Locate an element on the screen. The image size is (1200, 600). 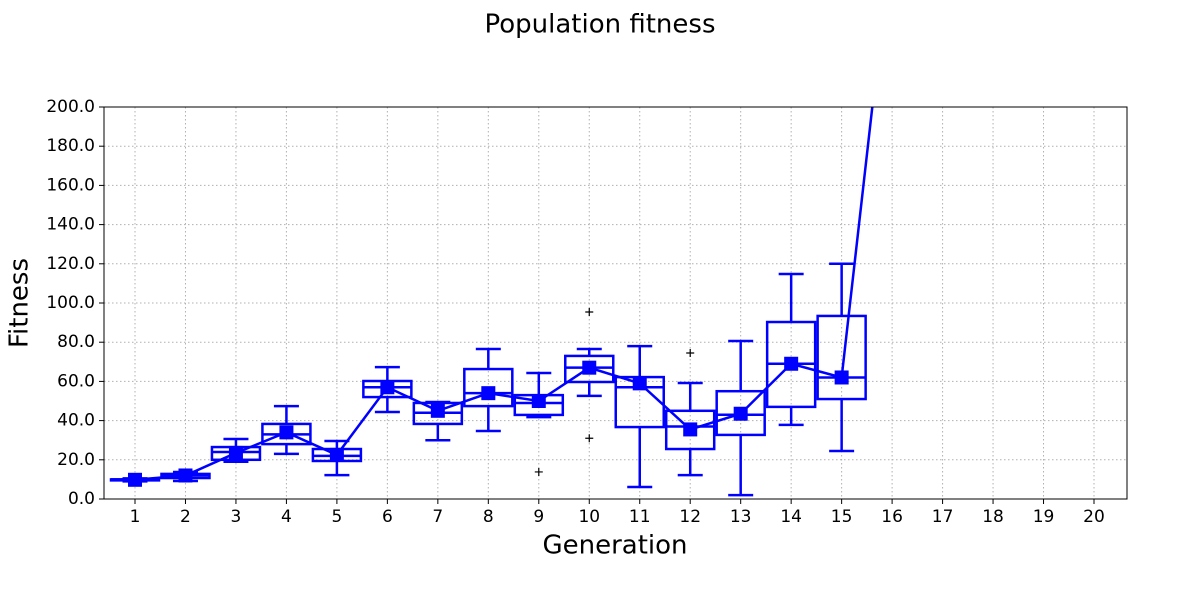
x-tick-label: 16 is located at coordinates (892, 517).